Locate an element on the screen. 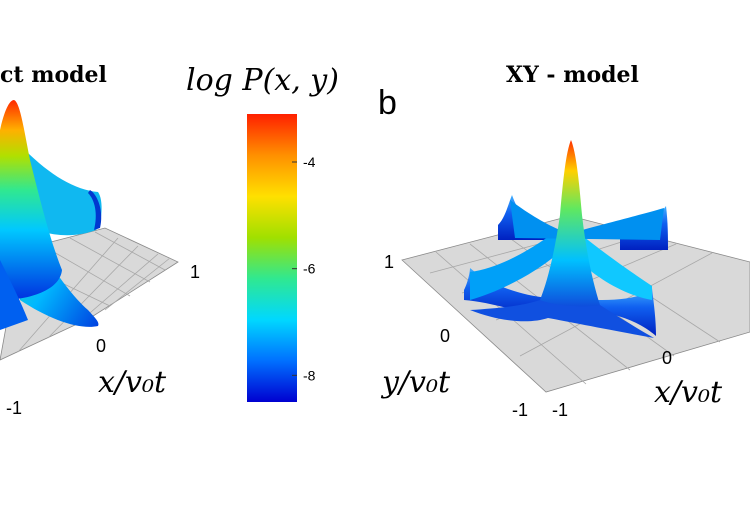  right-y-axis-label: y/v₀t is located at coordinates (415, 382).